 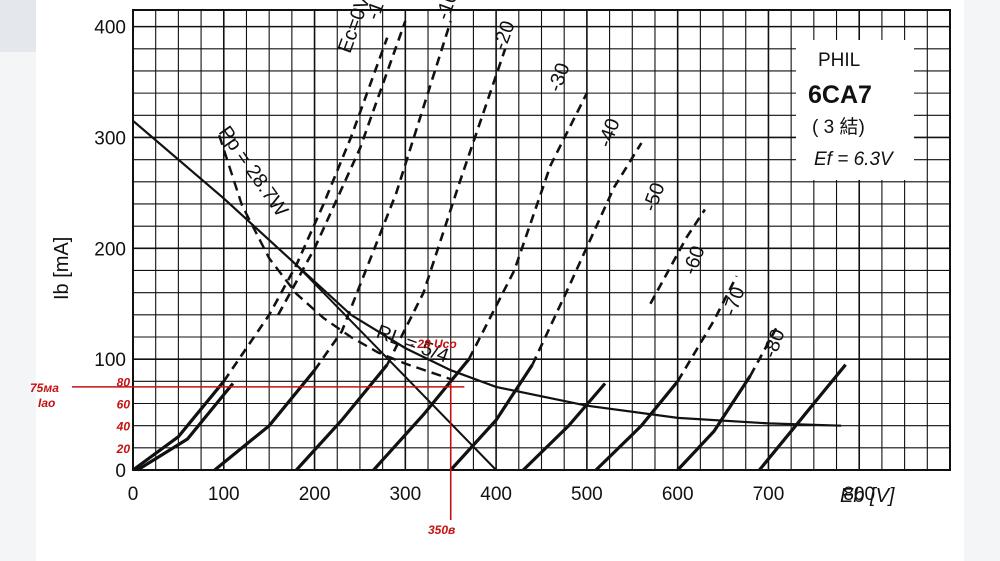 What do you see at coordinates (678, 494) in the screenshot?
I see `x-tick-label: 600` at bounding box center [678, 494].